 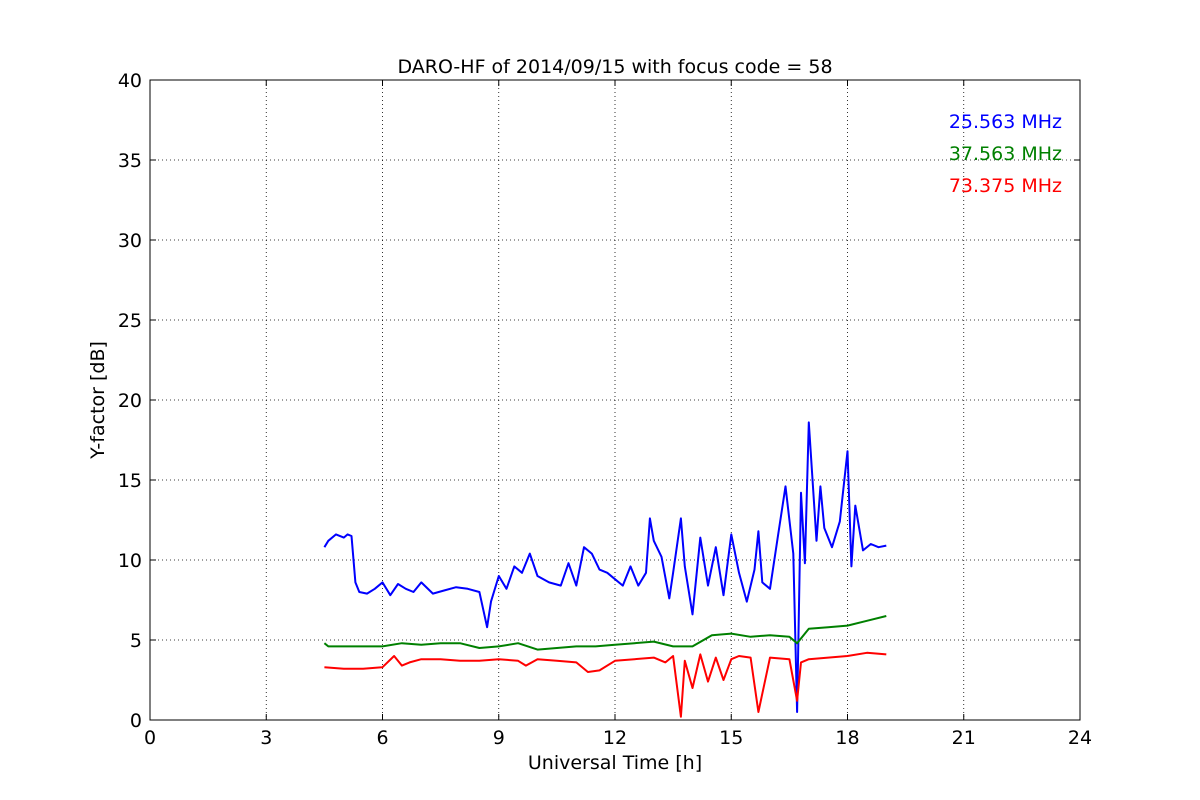 I want to click on y-tick-label: 40, so click(x=130, y=81).